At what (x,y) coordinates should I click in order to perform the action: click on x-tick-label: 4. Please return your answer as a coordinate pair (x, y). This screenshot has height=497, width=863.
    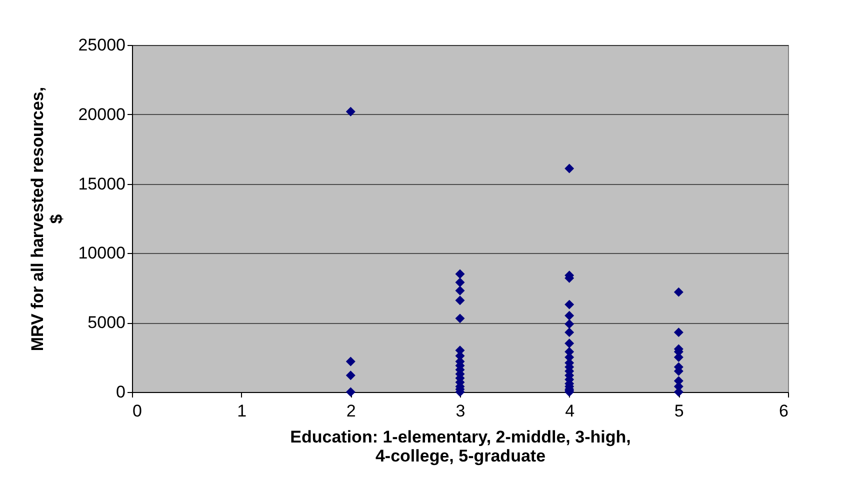
    Looking at the image, I should click on (570, 411).